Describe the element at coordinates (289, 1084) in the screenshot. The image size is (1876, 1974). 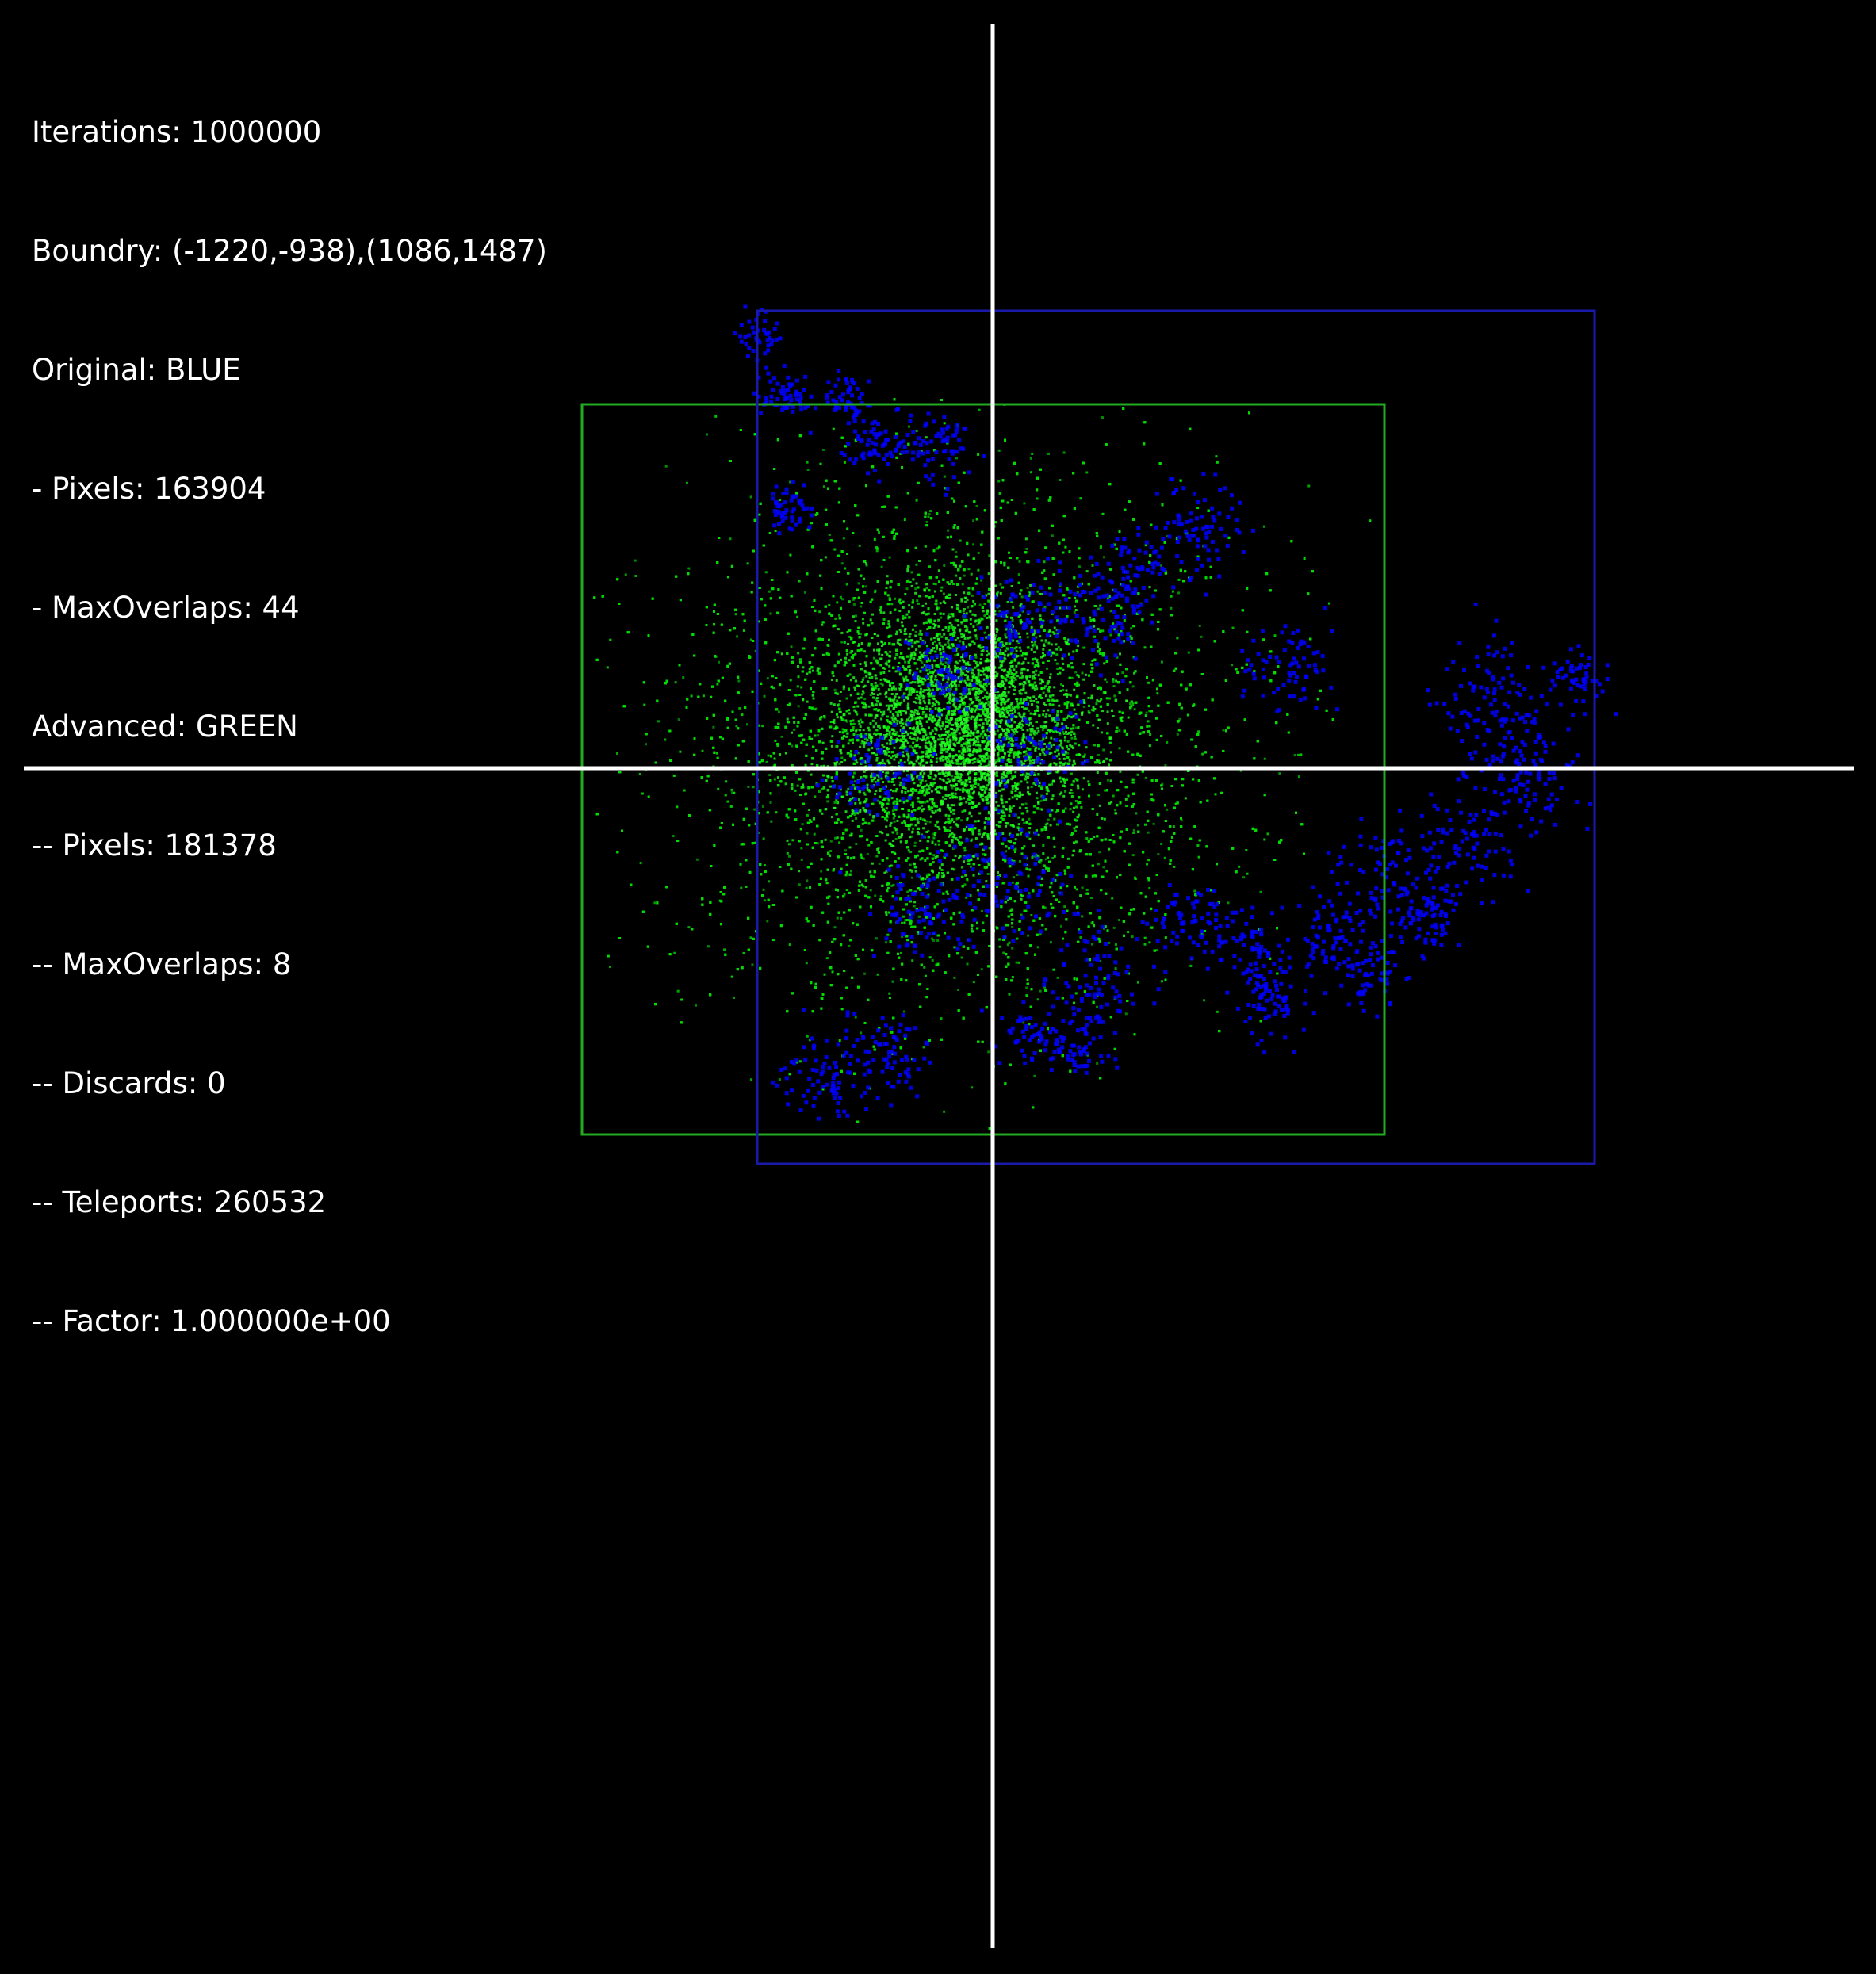
I see `advanced-discards-label: -- Discards: 0` at that location.